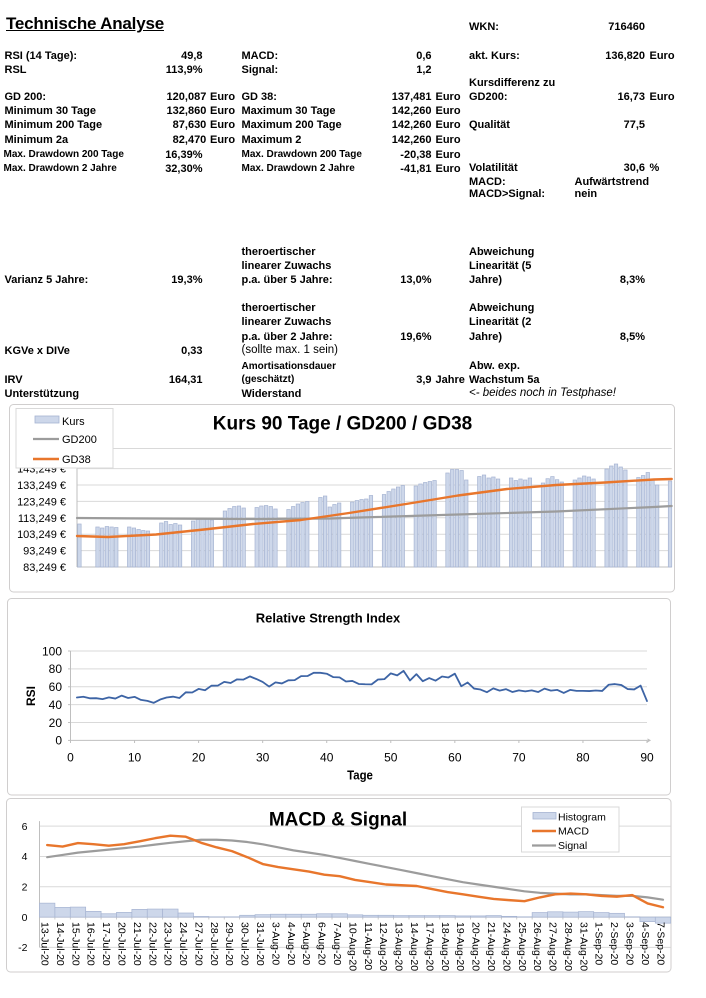  Describe the element at coordinates (337, 943) in the screenshot. I see `svg-text: 7-Aug-20` at that location.